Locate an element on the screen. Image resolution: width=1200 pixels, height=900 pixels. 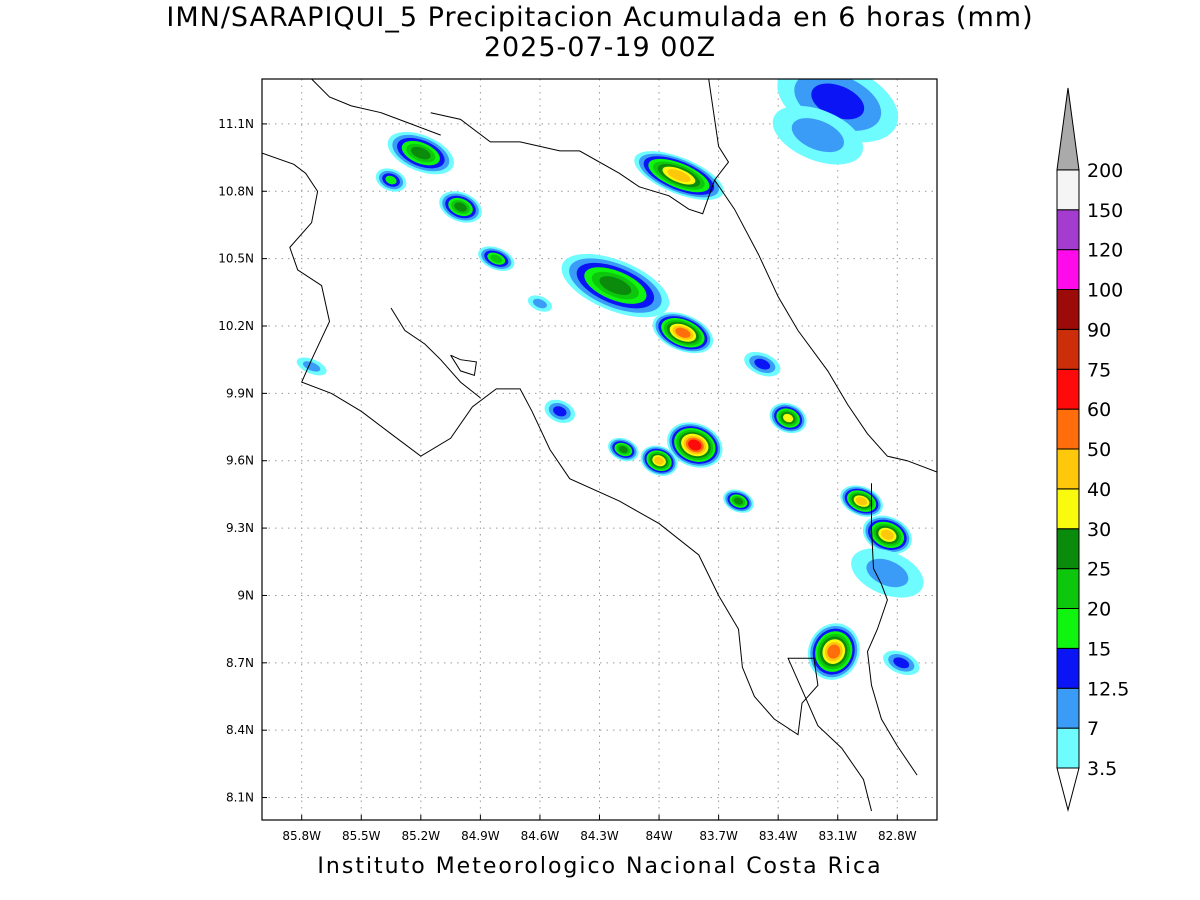
colorbar-label: 15 is located at coordinates (1099, 649).